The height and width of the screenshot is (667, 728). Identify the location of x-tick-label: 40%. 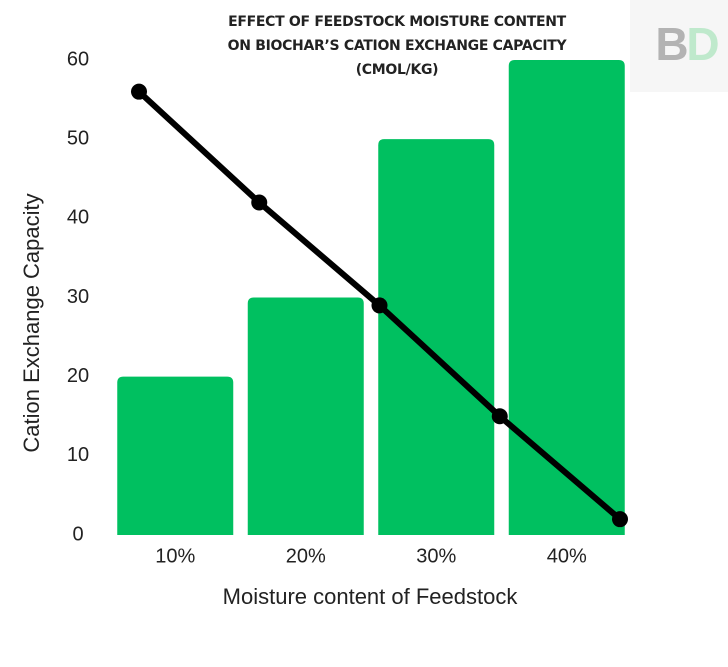
(567, 556).